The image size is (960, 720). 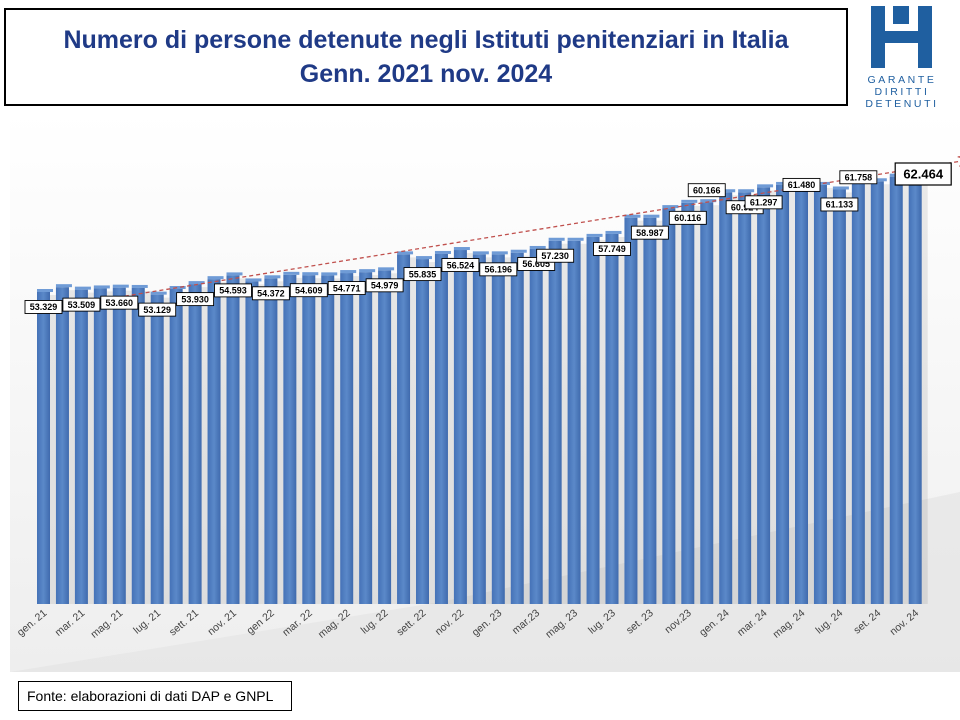 I want to click on svg-text: 60.166, so click(x=707, y=190).